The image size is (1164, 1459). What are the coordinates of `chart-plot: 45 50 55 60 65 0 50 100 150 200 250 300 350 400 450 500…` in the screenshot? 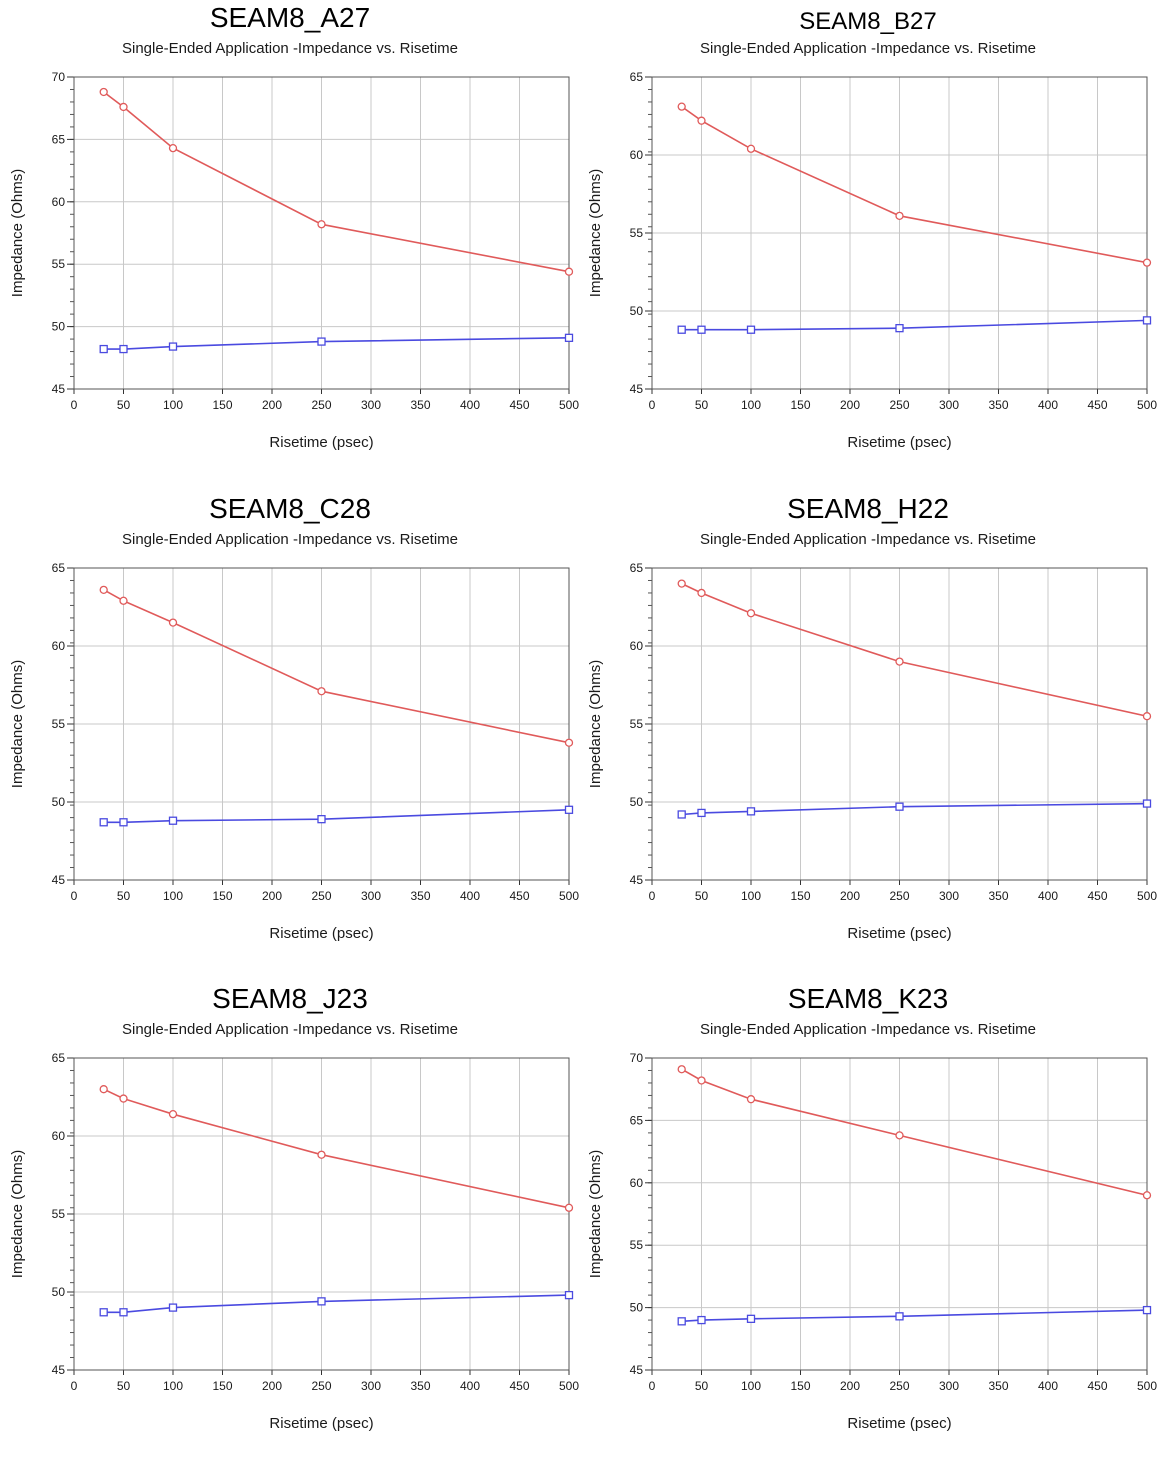 It's located at (872, 751).